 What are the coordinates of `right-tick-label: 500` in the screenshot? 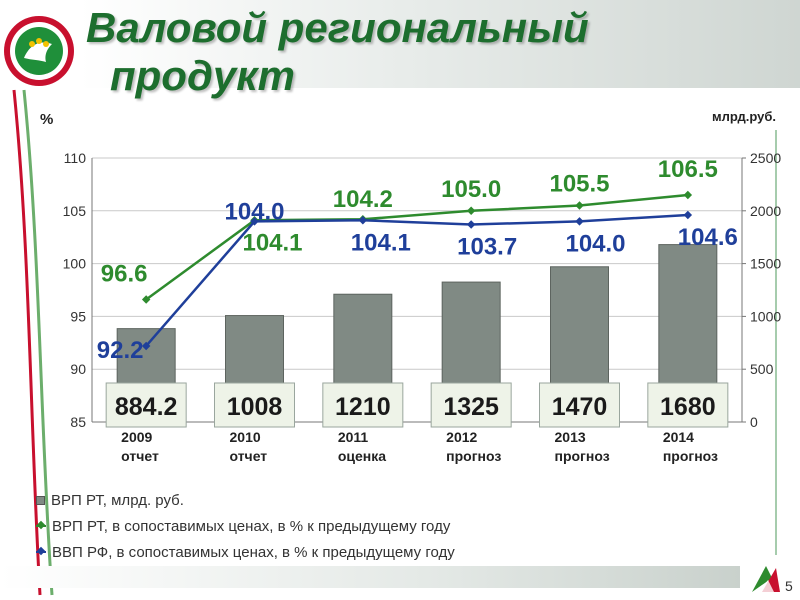 It's located at (762, 369).